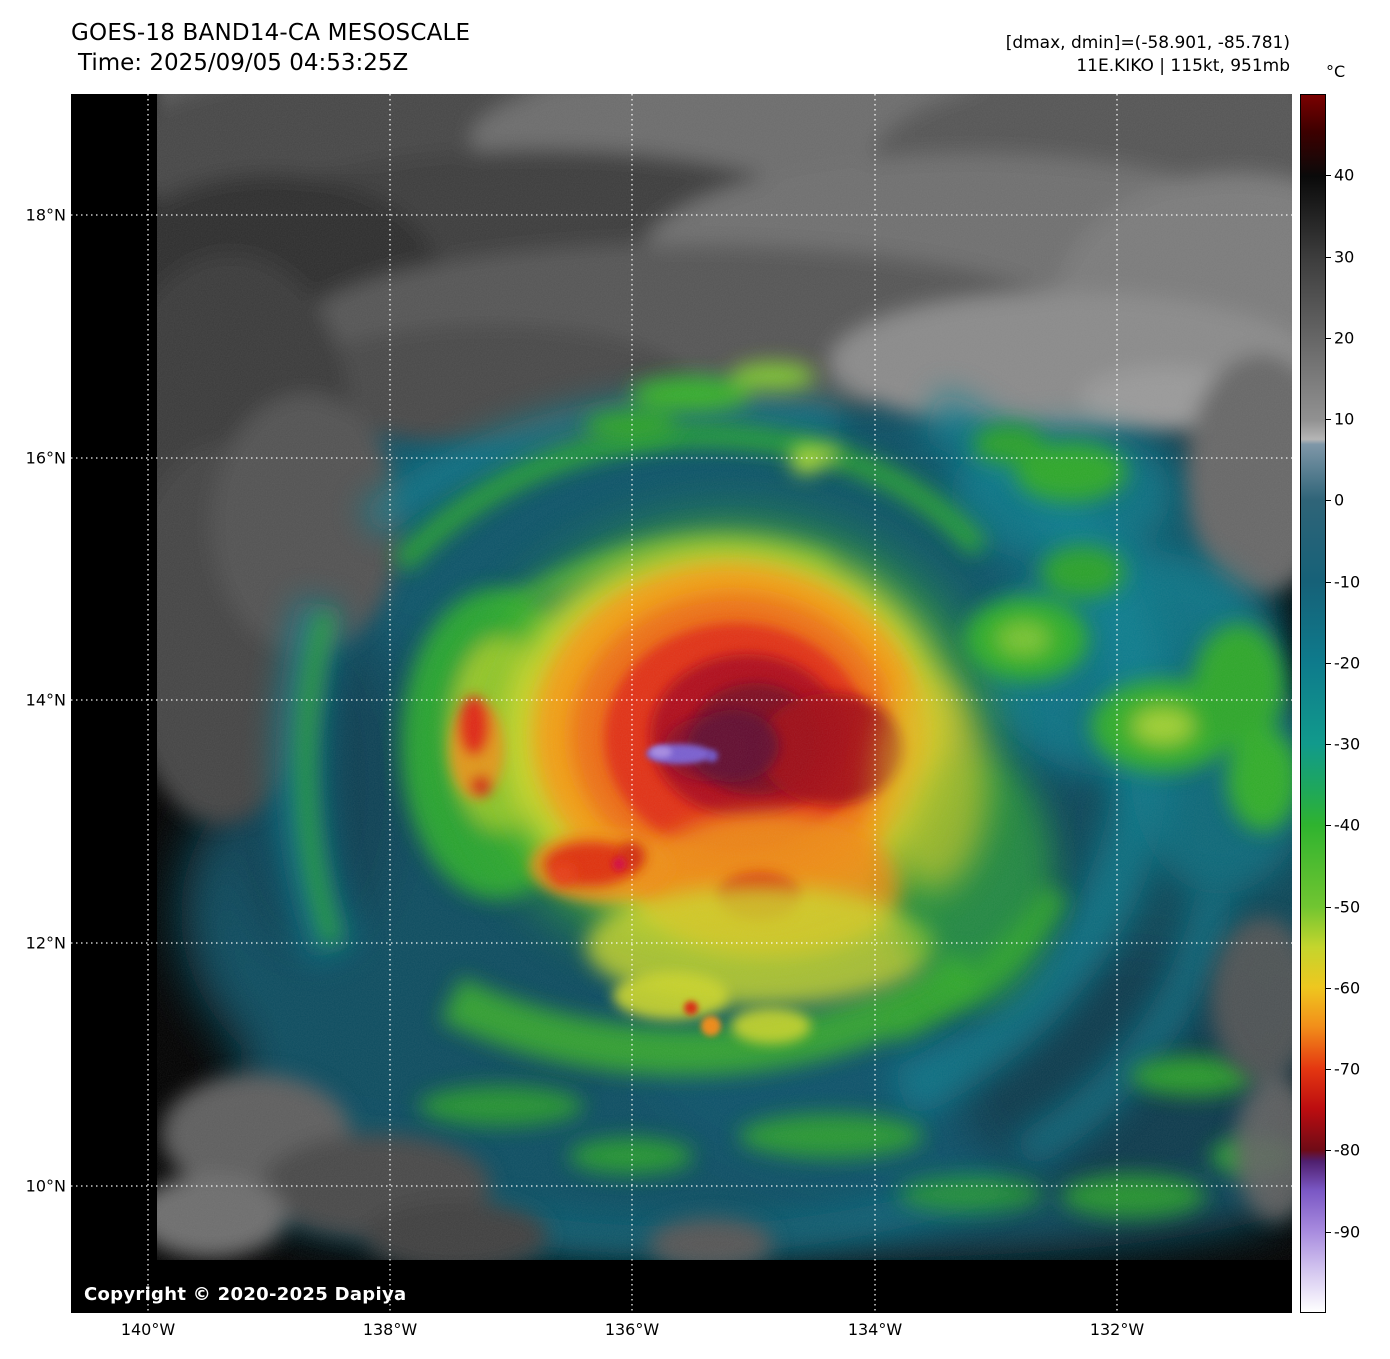 The image size is (1390, 1359). What do you see at coordinates (681, 1286) in the screenshot?
I see `swath-edge-bottom` at bounding box center [681, 1286].